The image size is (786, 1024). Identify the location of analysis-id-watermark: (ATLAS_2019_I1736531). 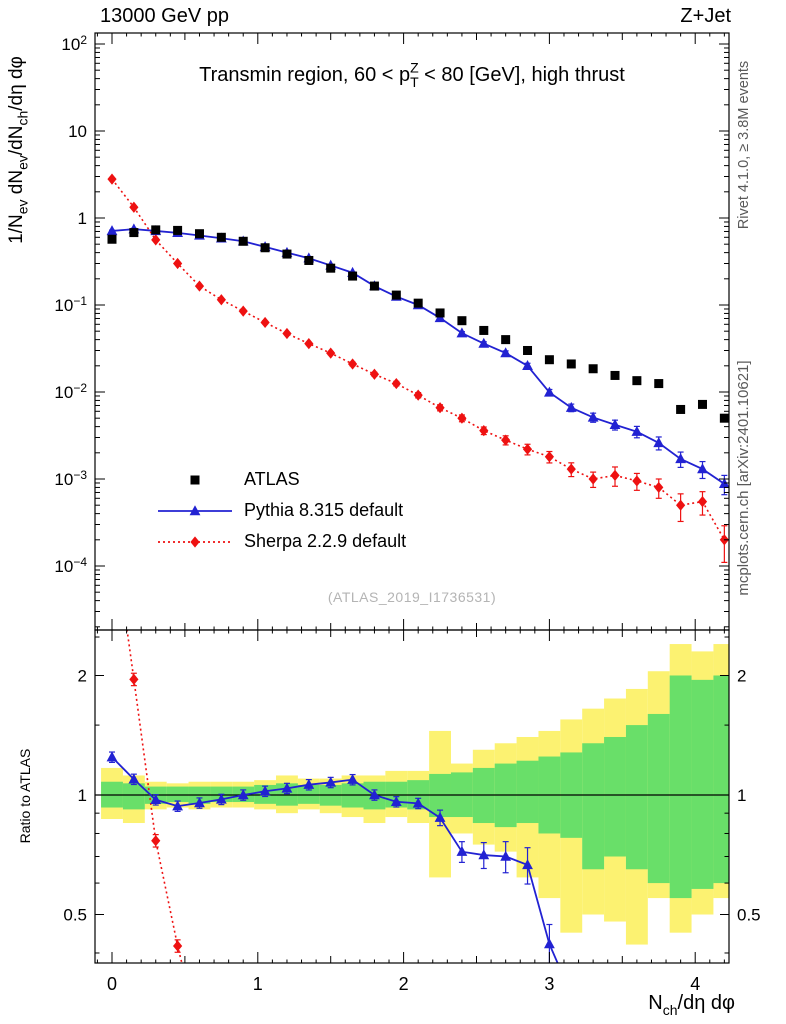
(412, 597).